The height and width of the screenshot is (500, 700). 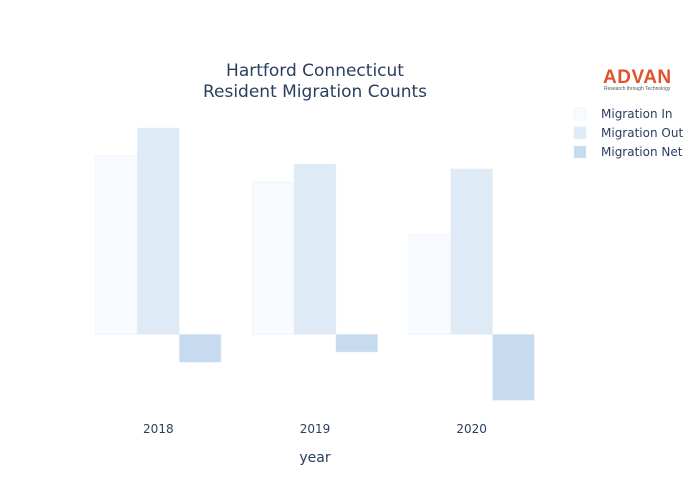 What do you see at coordinates (642, 152) in the screenshot?
I see `legend-label-migration-net: Migration Net` at bounding box center [642, 152].